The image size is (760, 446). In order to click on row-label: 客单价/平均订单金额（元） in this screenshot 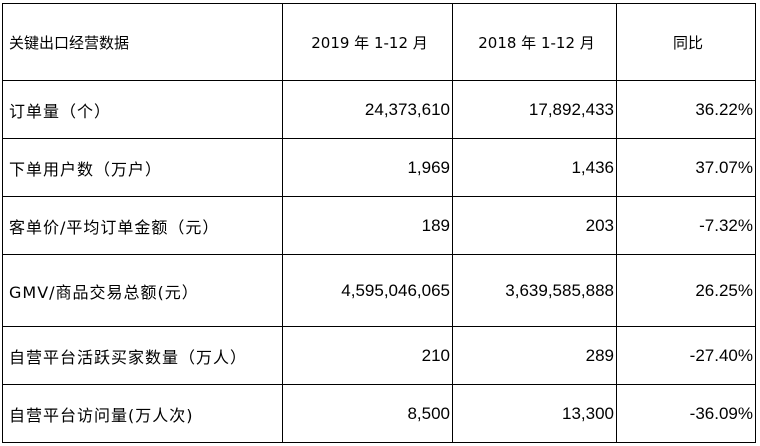, I will do `click(142, 225)`.